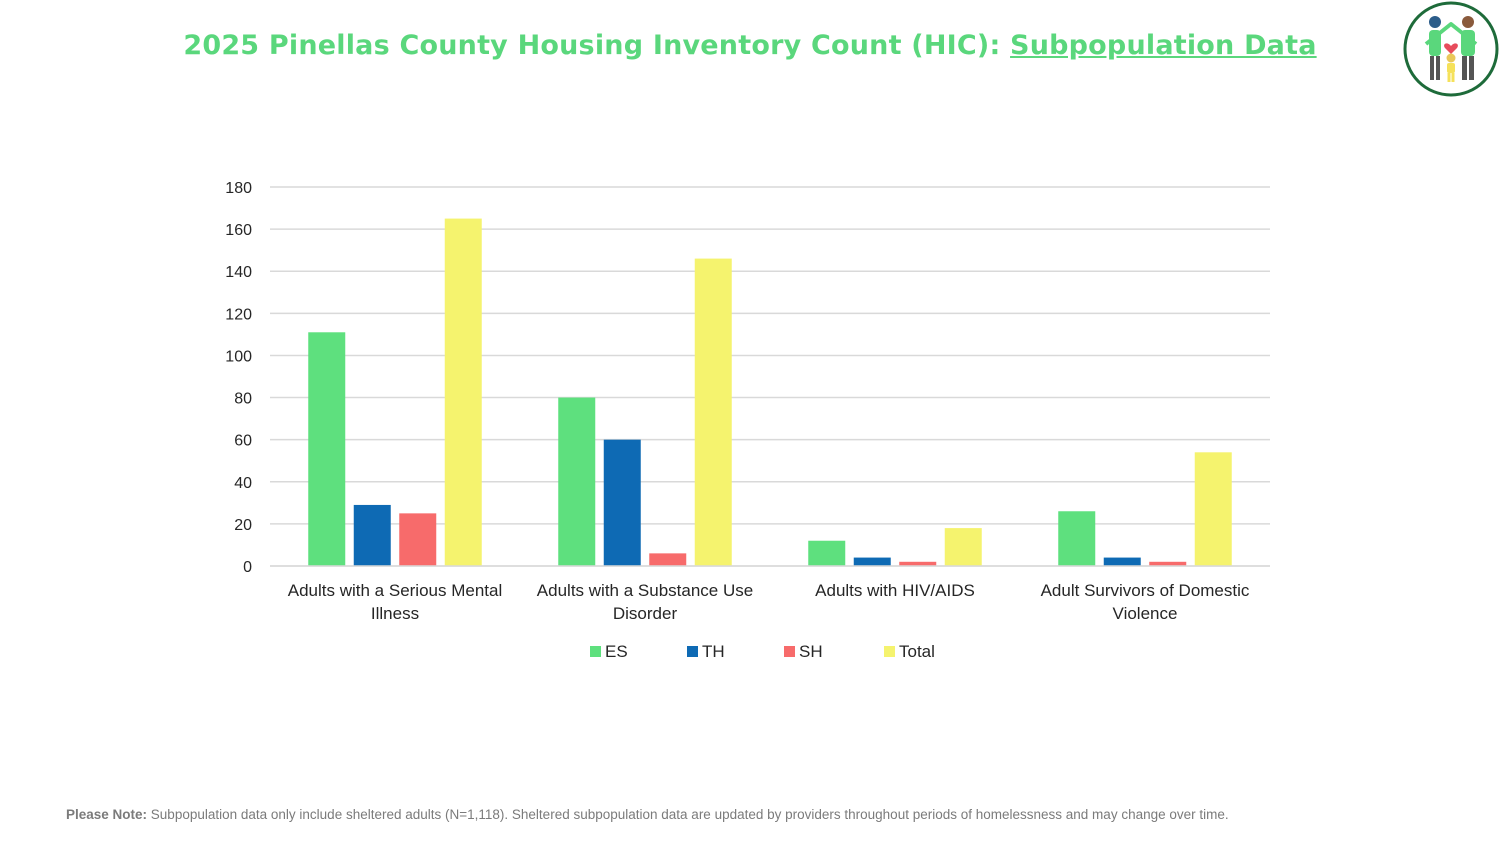 Image resolution: width=1500 pixels, height=844 pixels. Describe the element at coordinates (713, 651) in the screenshot. I see `legend-label-th: TH` at that location.